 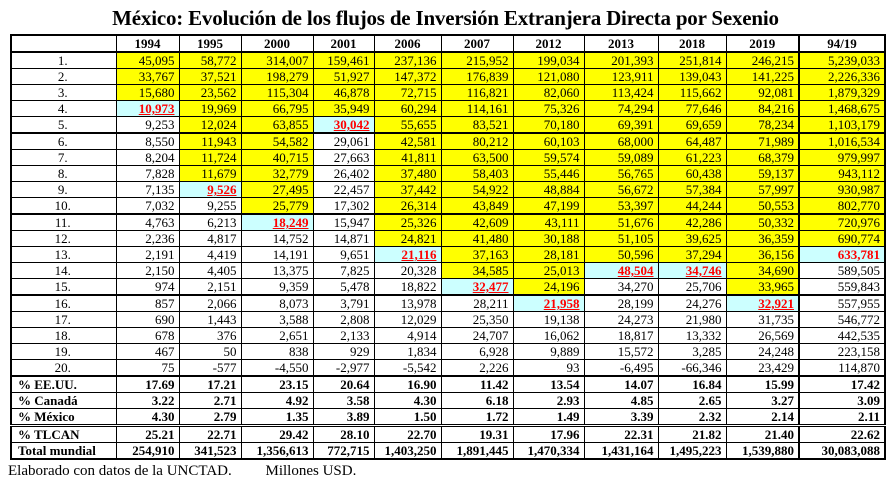 I want to click on data-cell: 376, so click(x=210, y=335).